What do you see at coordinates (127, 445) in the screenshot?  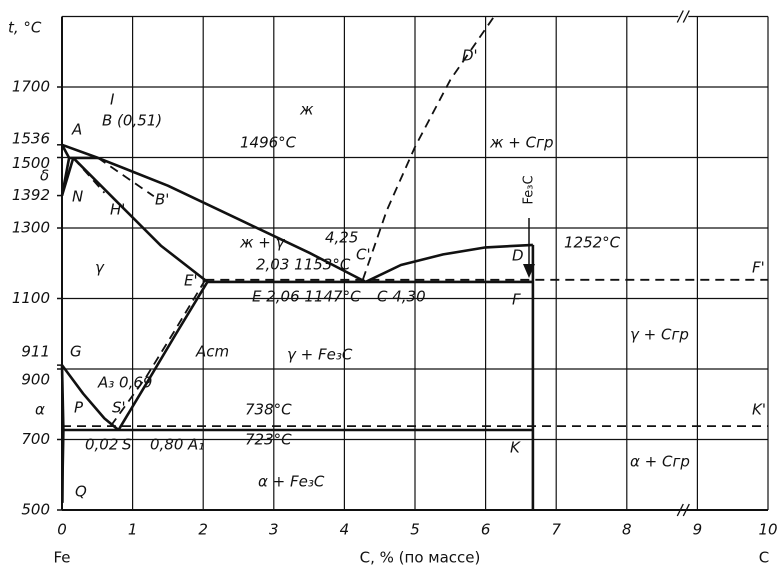 I see `region-label: S` at bounding box center [127, 445].